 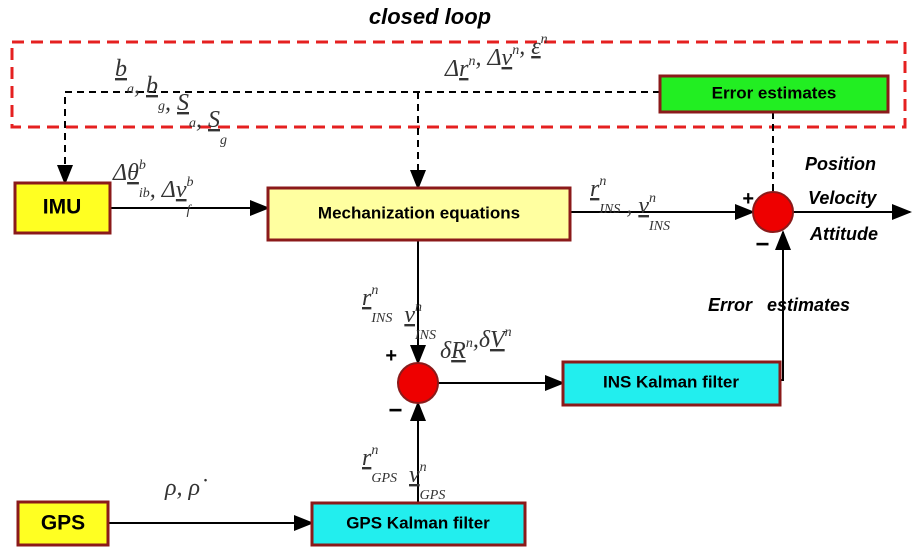 I want to click on side-label: Error estimates, so click(x=779, y=305).